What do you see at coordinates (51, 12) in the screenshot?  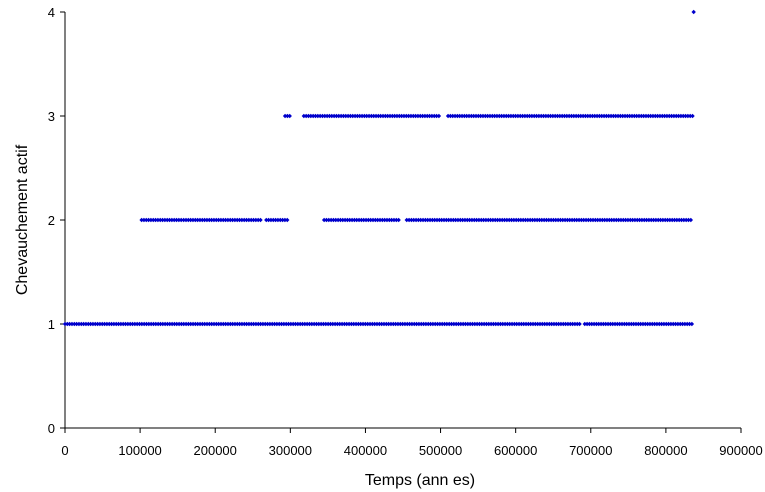 I see `y-tick-label: 4` at bounding box center [51, 12].